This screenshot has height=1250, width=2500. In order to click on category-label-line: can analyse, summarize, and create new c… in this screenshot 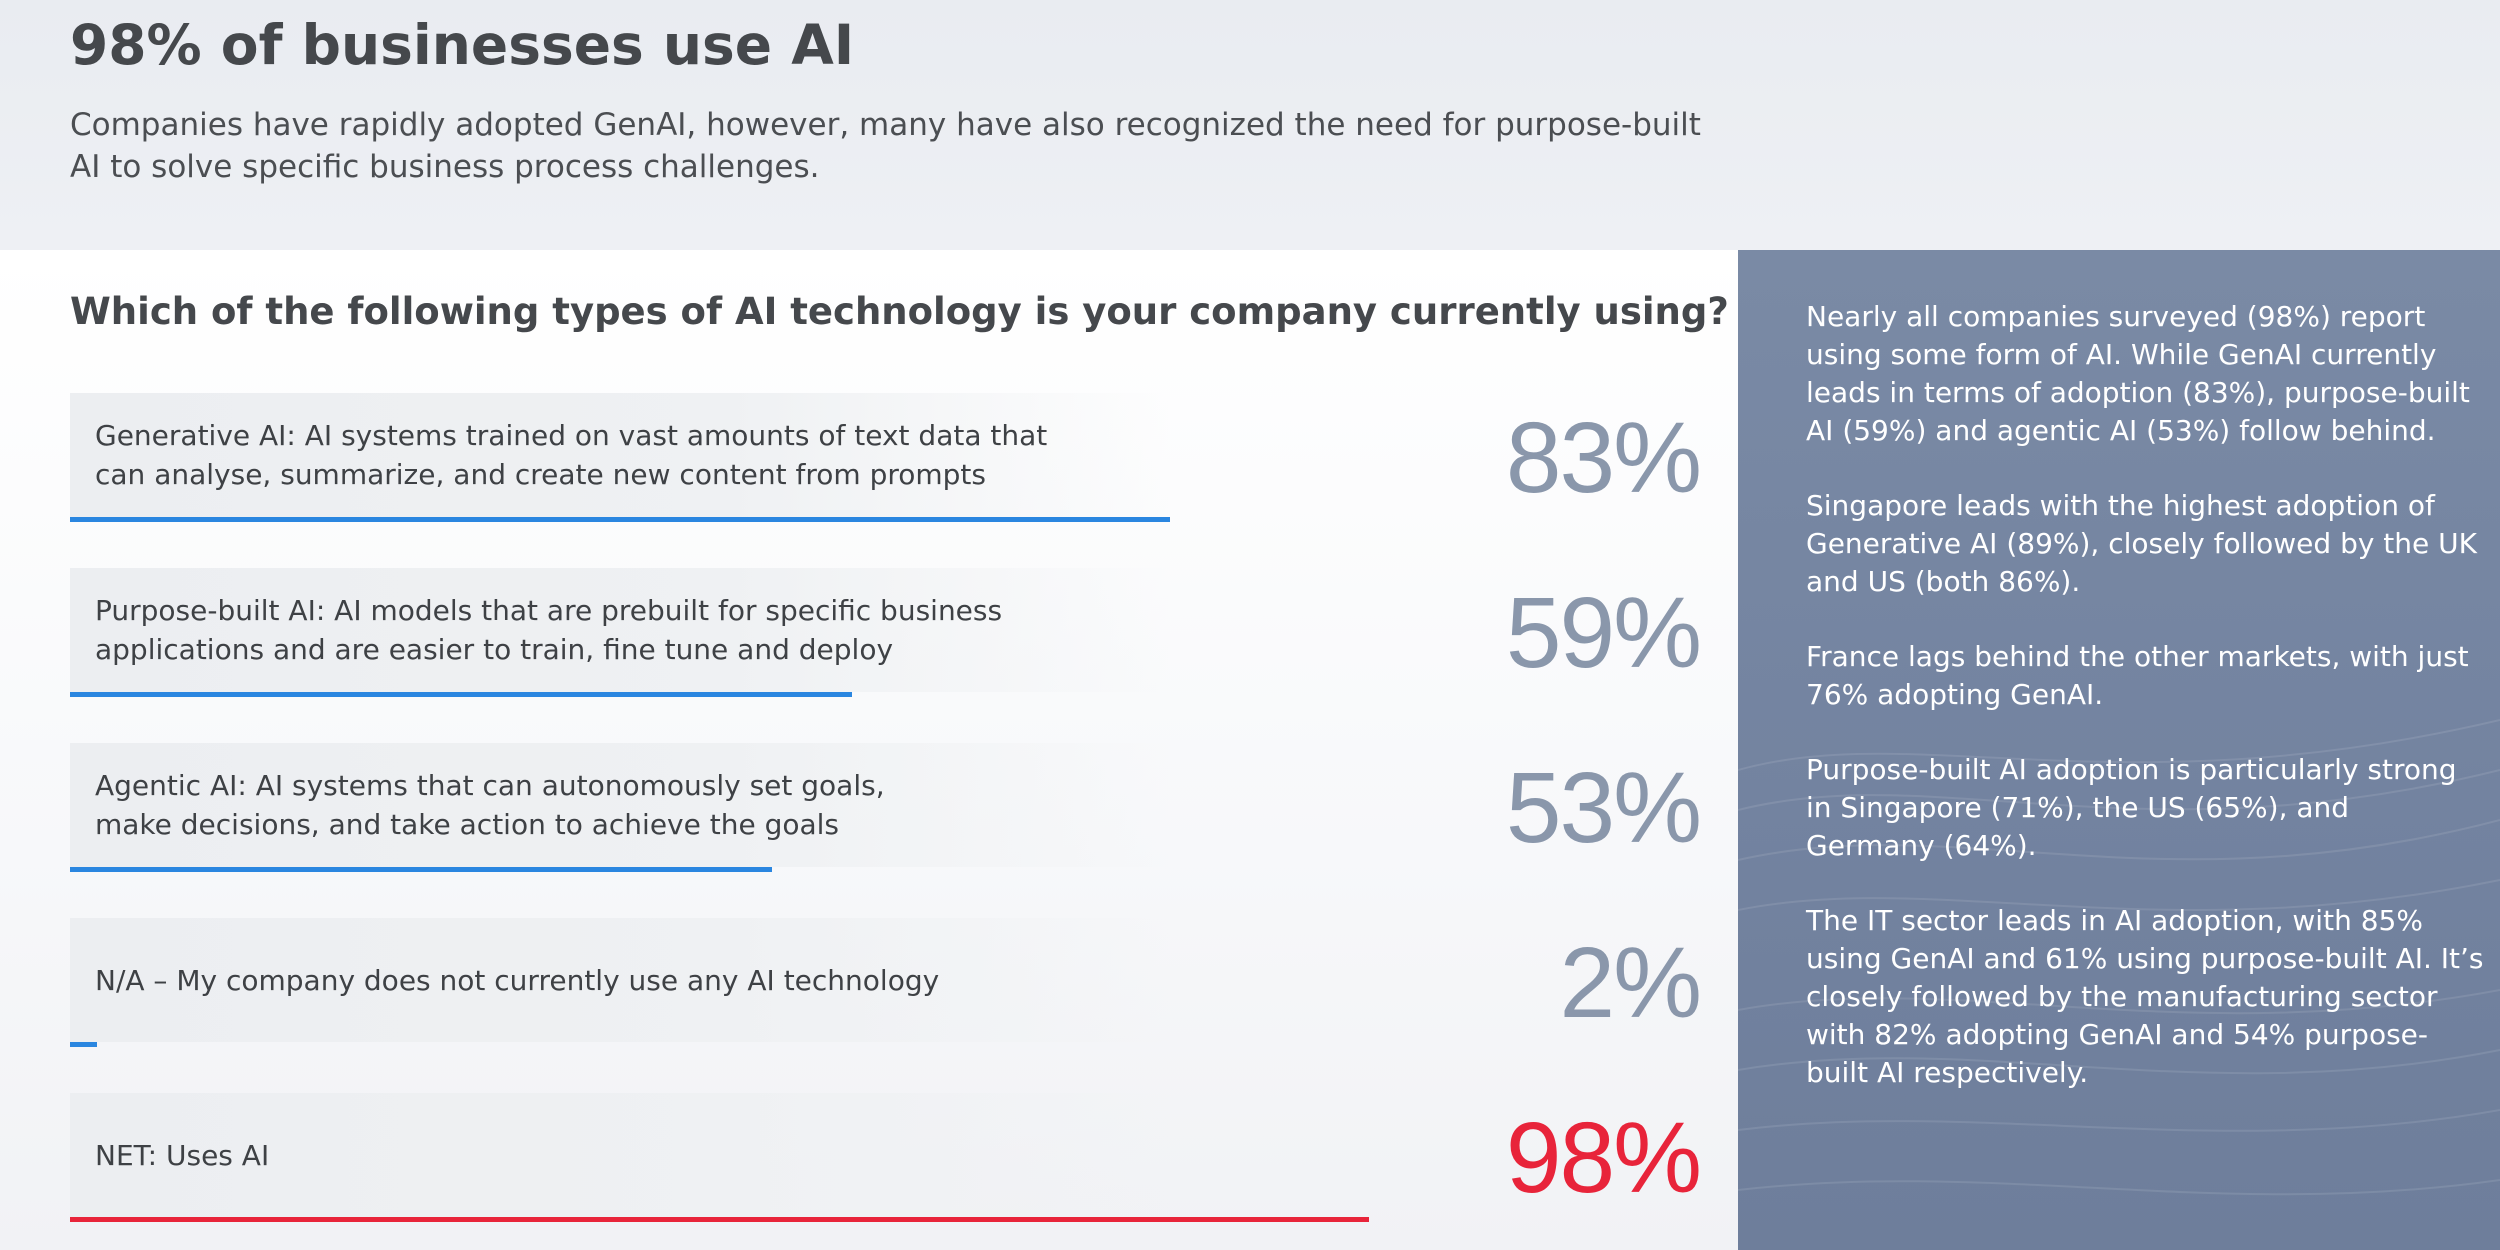, I will do `click(540, 474)`.